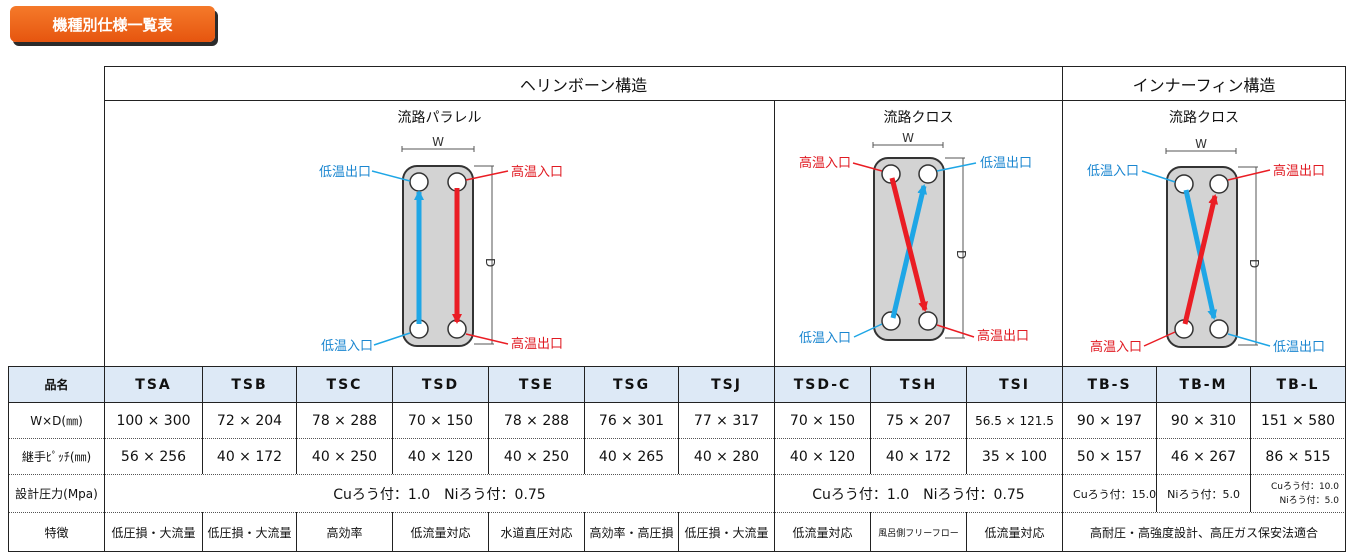 The height and width of the screenshot is (556, 1360). Describe the element at coordinates (631, 456) in the screenshot. I see `pitch-cell: 40 × 265` at that location.